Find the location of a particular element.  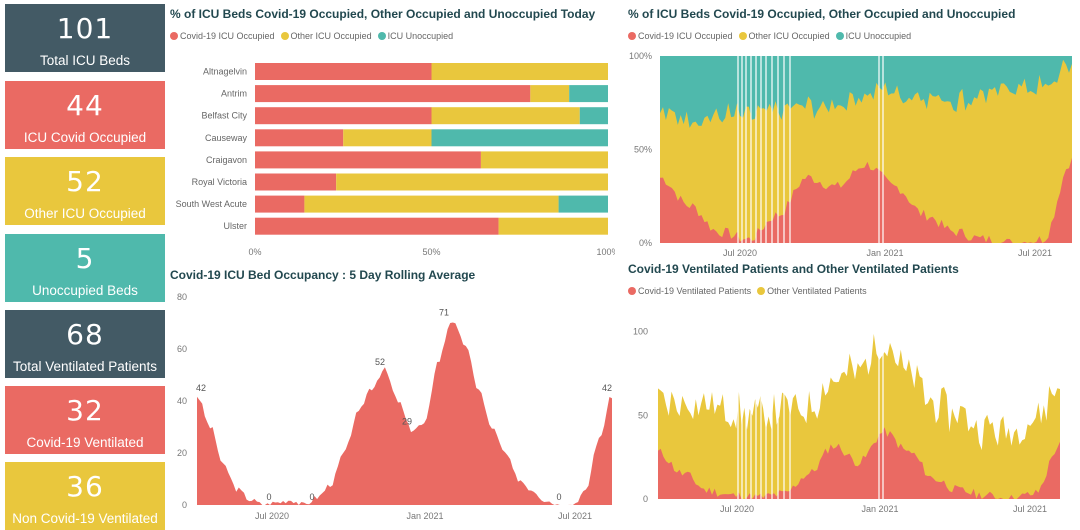

kpi-label: Unoccupied Beds is located at coordinates (85, 290).